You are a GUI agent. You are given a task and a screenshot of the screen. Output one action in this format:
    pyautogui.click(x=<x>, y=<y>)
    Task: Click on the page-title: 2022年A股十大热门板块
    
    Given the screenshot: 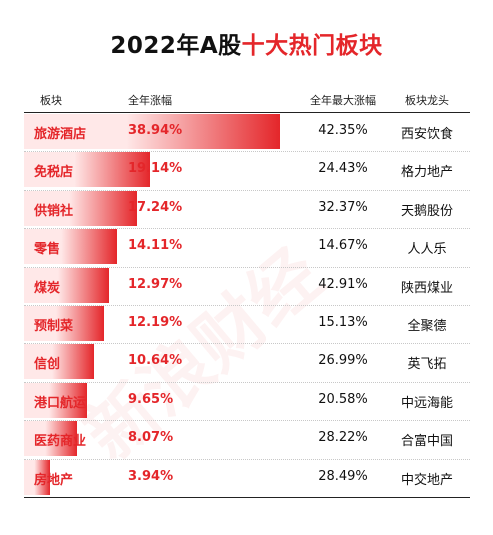 What is the action you would take?
    pyautogui.click(x=246, y=43)
    